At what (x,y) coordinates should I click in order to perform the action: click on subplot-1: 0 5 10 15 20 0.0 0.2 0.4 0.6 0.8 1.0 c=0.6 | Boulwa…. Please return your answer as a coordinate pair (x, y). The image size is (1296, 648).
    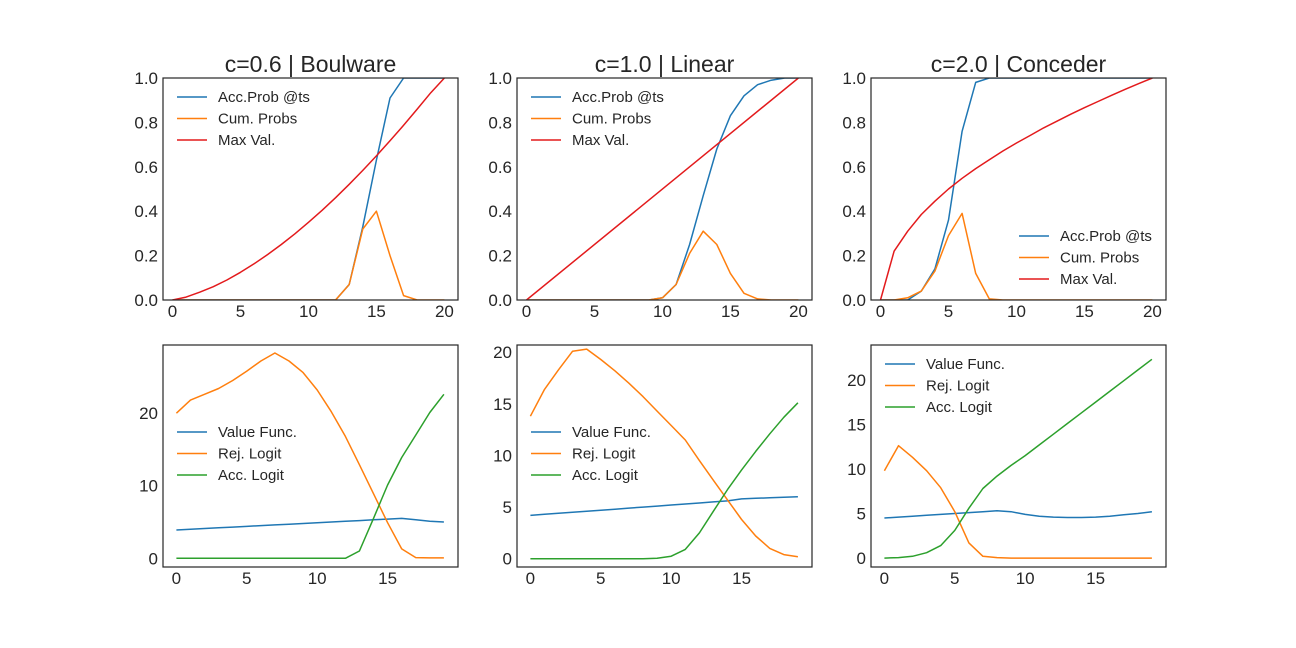
    Looking at the image, I should click on (296, 186).